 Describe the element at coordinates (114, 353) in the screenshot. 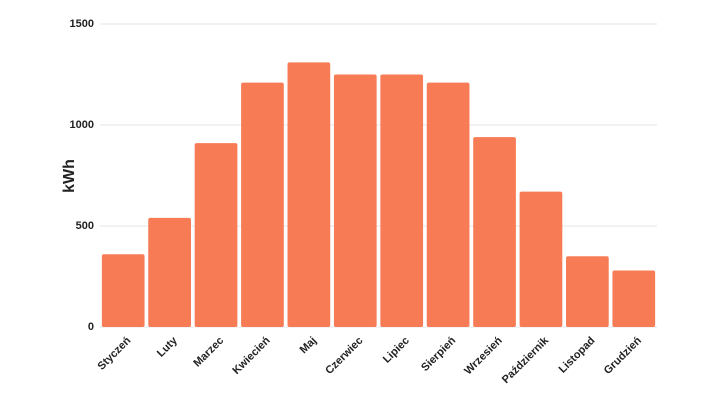

I see `x-tick-label: Styczeń` at that location.